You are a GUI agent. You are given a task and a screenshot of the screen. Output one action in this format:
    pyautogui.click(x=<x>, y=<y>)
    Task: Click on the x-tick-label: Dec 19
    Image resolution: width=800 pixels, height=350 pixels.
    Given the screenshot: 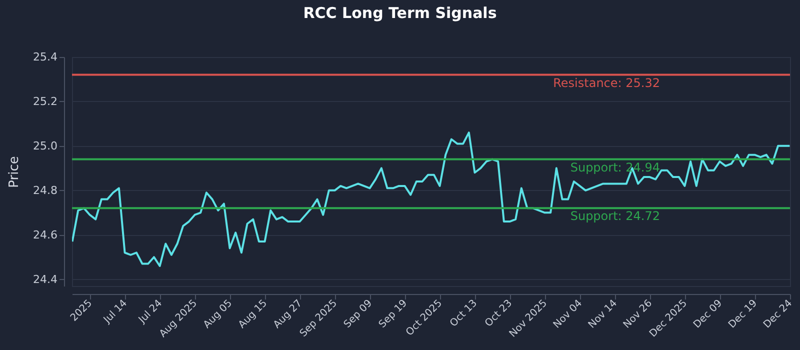 What is the action you would take?
    pyautogui.click(x=743, y=314)
    